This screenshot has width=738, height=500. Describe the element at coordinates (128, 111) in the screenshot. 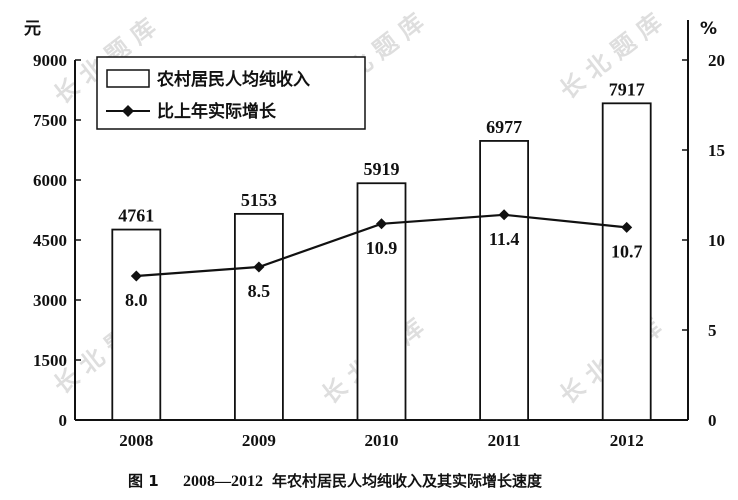

I see `legend-marker-swatch` at that location.